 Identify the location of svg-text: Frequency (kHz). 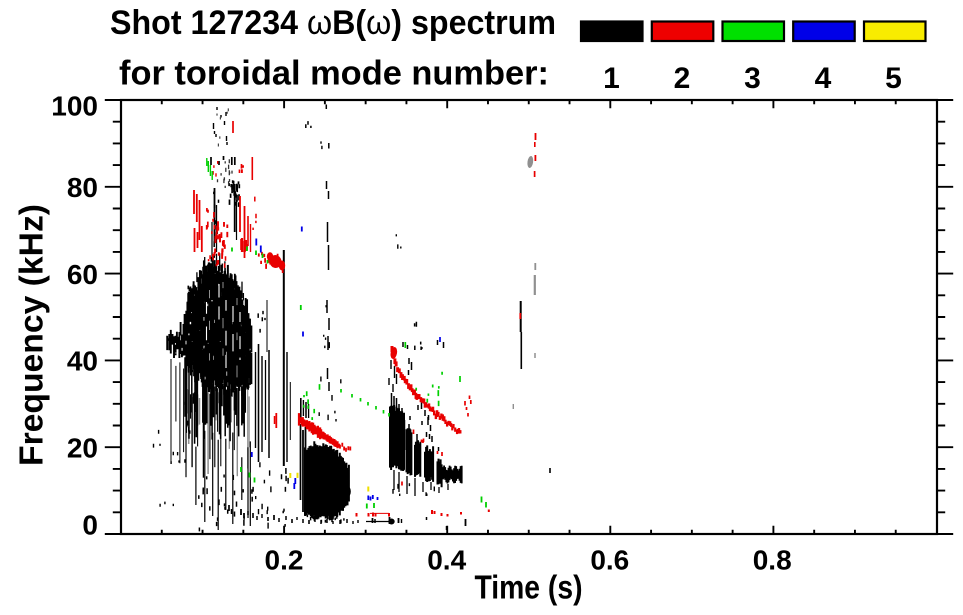
(31, 335).